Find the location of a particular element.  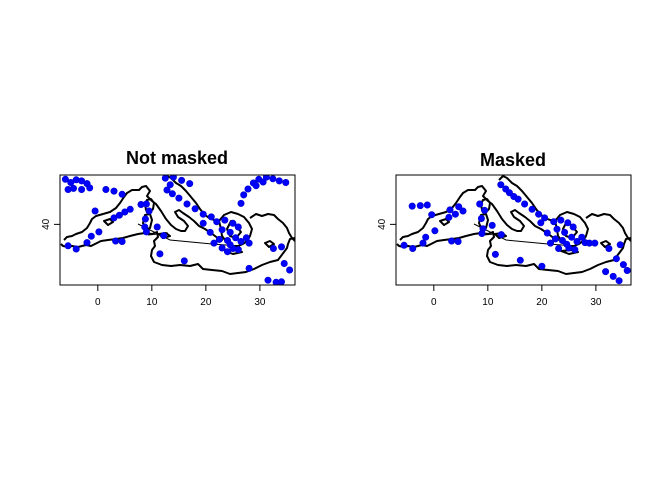

y-tick-label: 40 is located at coordinates (382, 224).